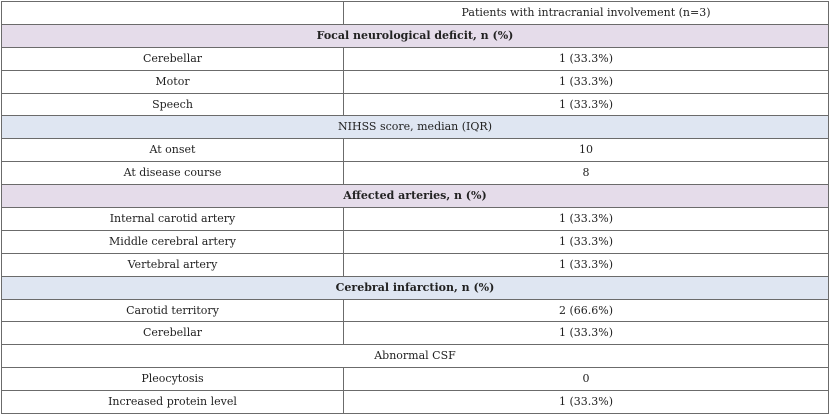 This screenshot has width=830, height=418. Describe the element at coordinates (172, 173) in the screenshot. I see `row-label: At disease course` at that location.